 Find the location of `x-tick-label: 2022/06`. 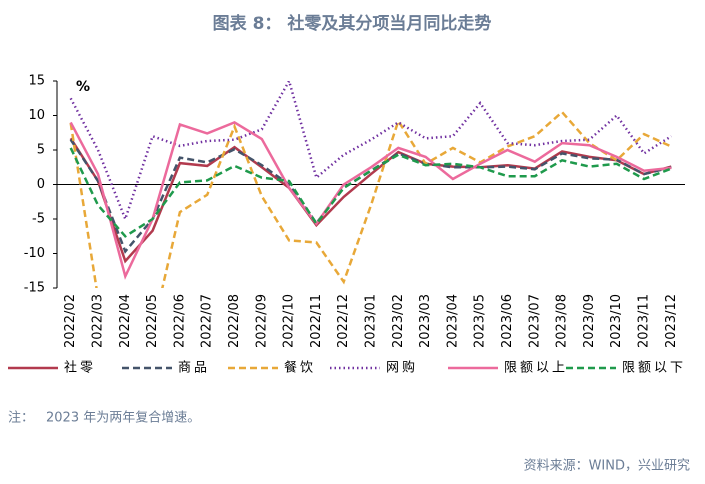

x-tick-label: 2022/06 is located at coordinates (179, 321).